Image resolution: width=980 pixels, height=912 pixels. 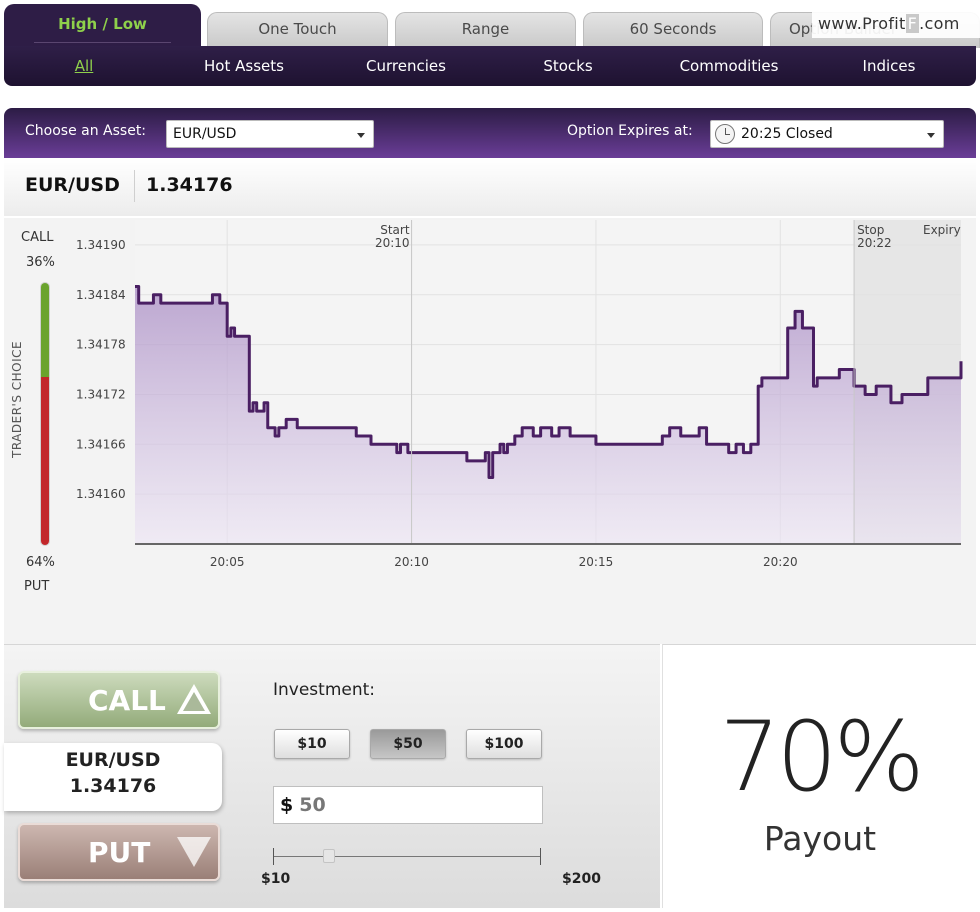 What do you see at coordinates (490, 187) in the screenshot?
I see `quote-header: EUR/USD 1.34176` at bounding box center [490, 187].